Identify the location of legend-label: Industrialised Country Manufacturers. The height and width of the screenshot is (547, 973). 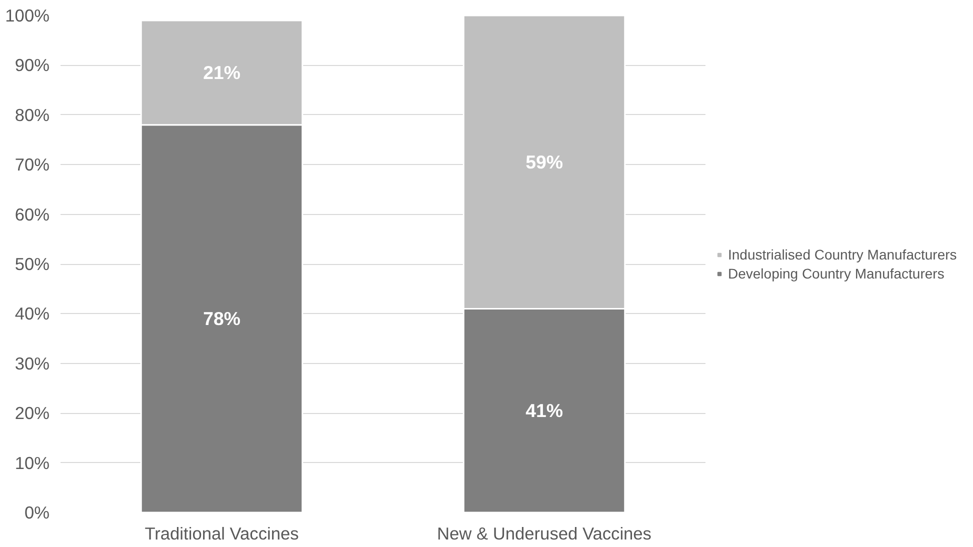
(842, 254).